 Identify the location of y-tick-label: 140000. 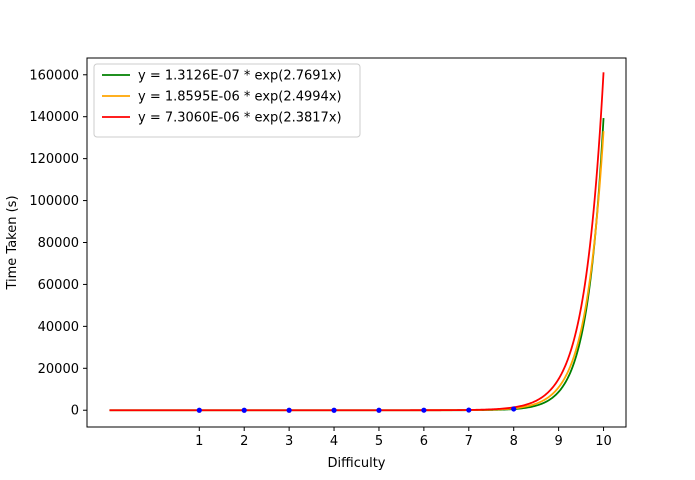
(54, 117).